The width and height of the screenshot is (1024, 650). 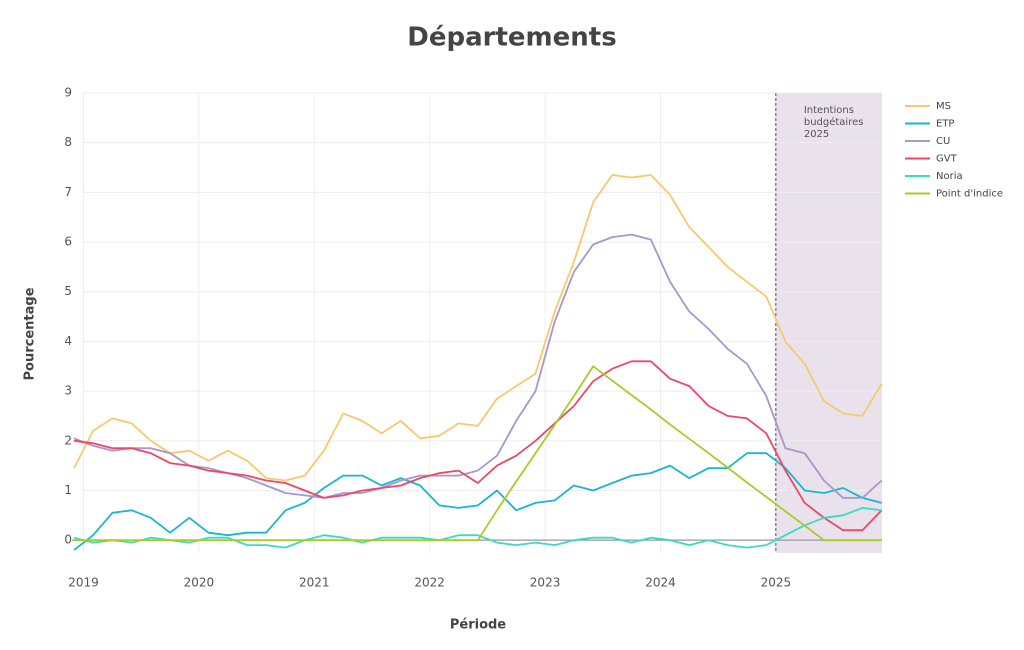 I want to click on y-tick-label: 7, so click(x=68, y=192).